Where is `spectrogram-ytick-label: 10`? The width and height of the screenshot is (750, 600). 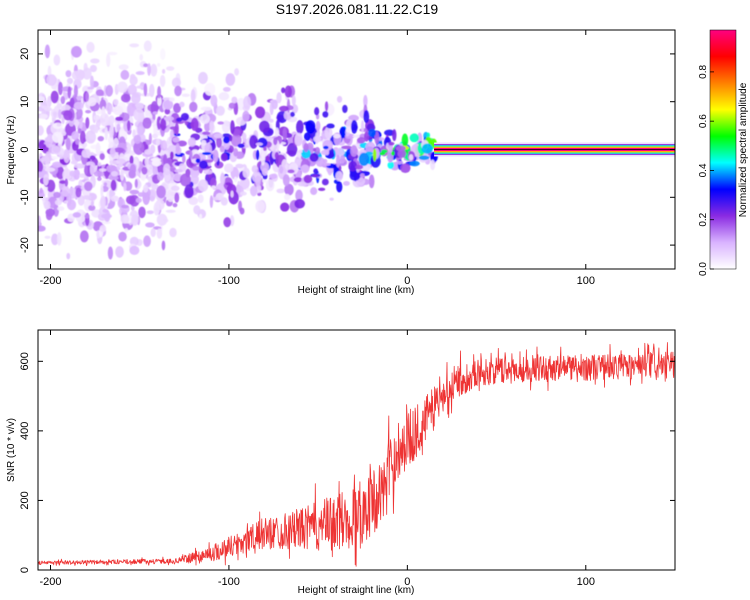 spectrogram-ytick-label: 10 is located at coordinates (25, 102).